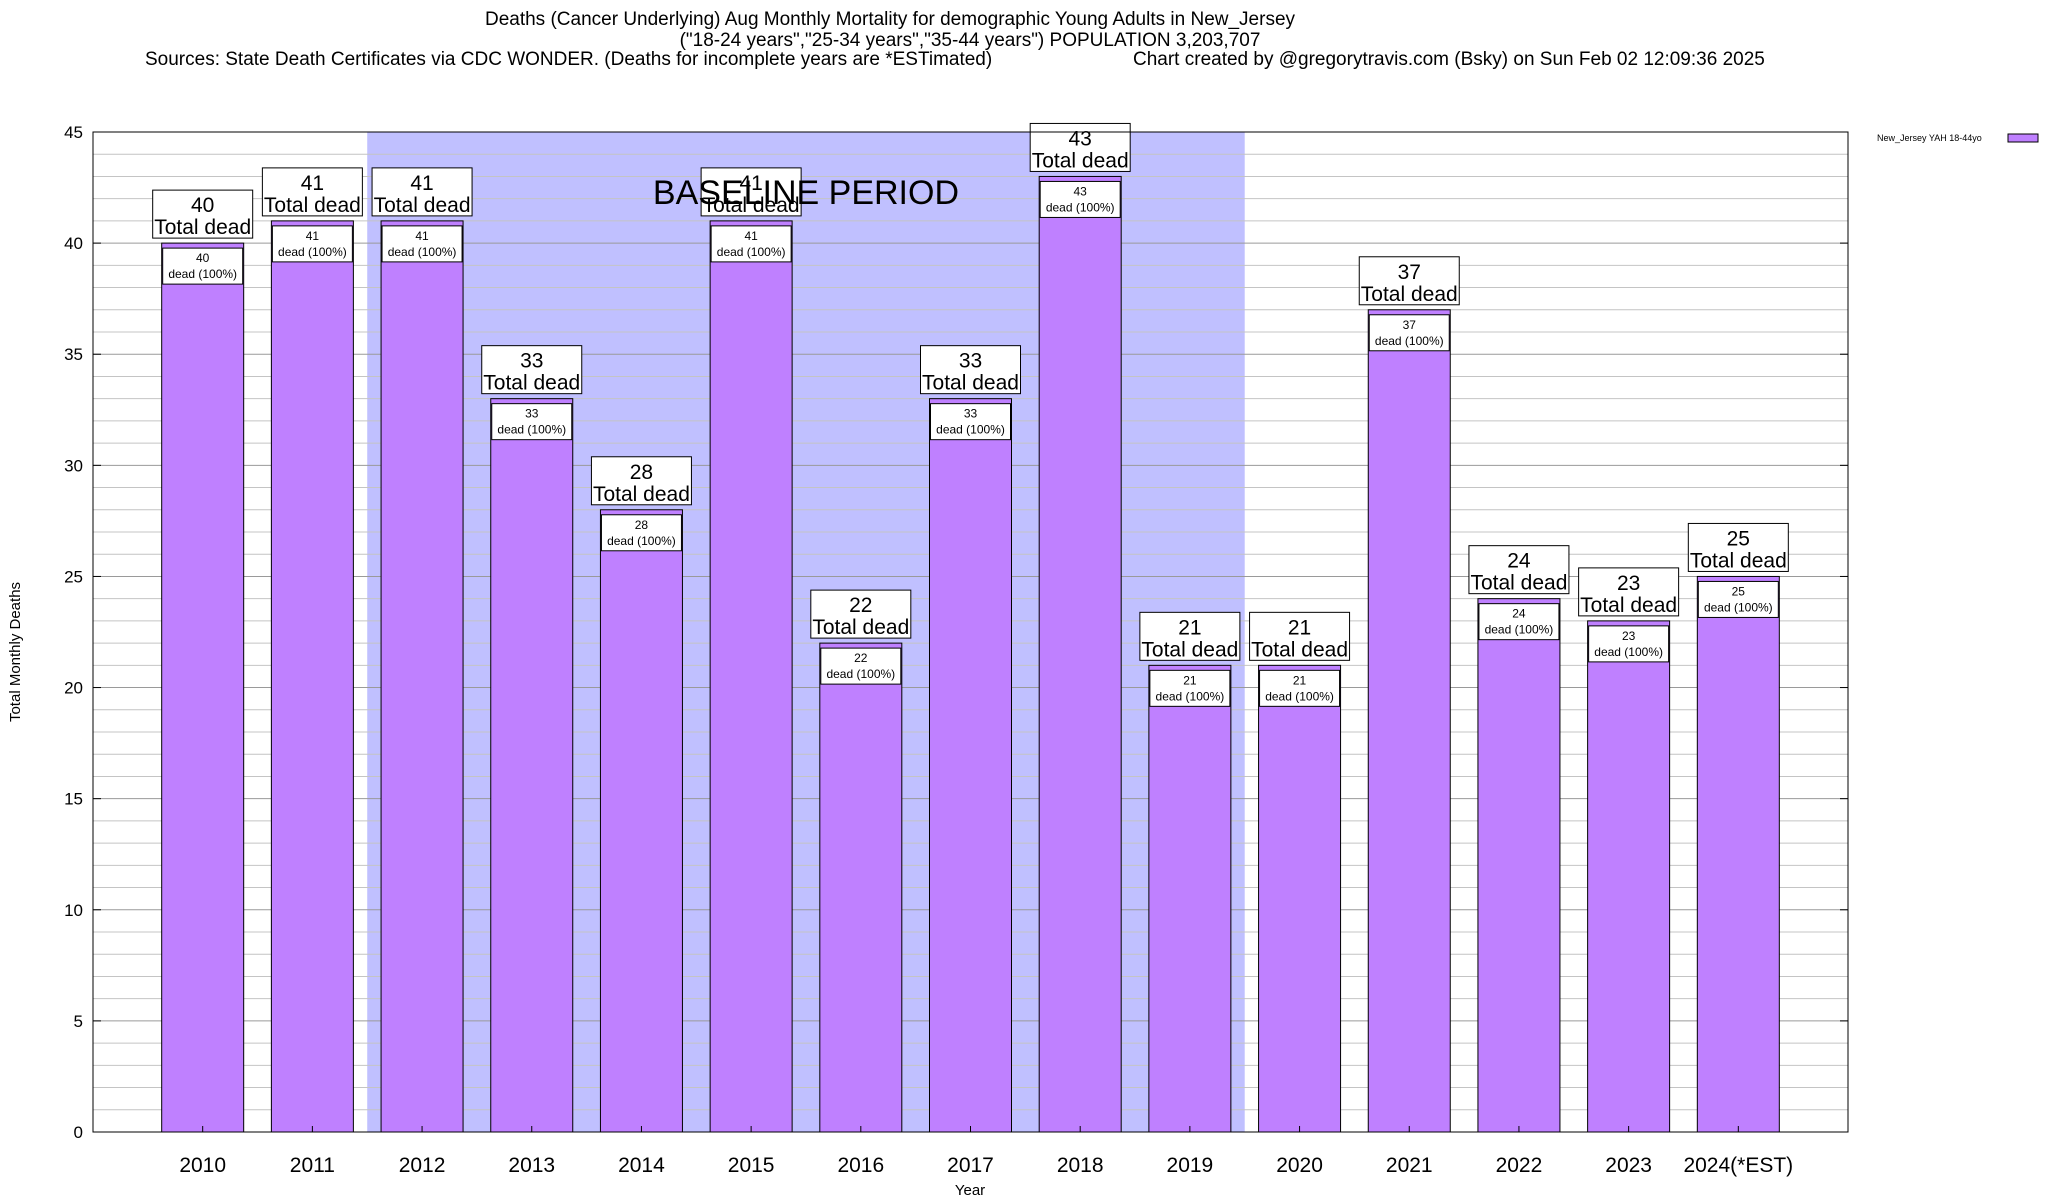 The image size is (2048, 1200). What do you see at coordinates (1080, 138) in the screenshot?
I see `top-value-label: 43` at bounding box center [1080, 138].